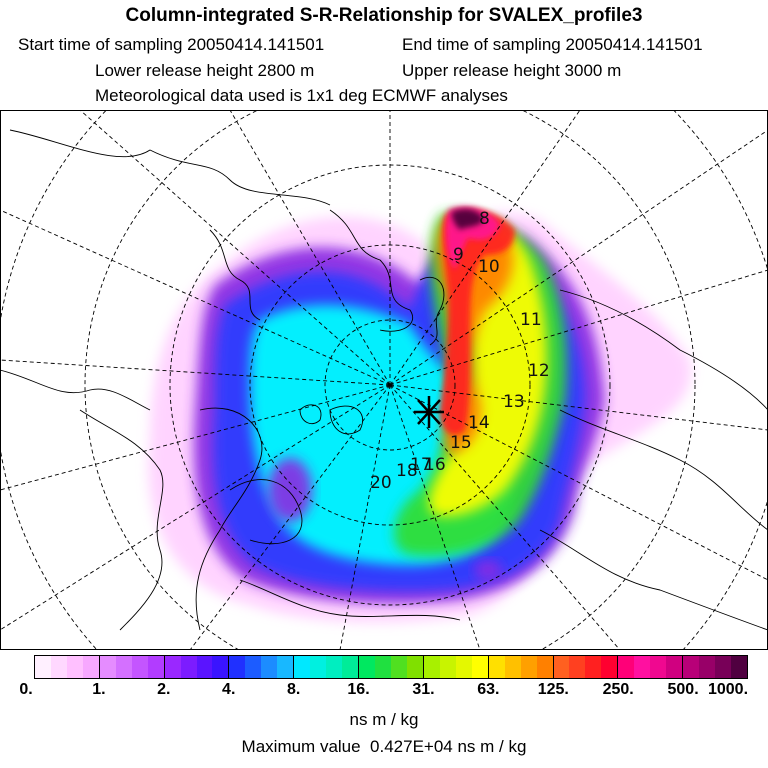 This screenshot has height=768, width=768. I want to click on colorbar-tick-label: 63., so click(488, 689).